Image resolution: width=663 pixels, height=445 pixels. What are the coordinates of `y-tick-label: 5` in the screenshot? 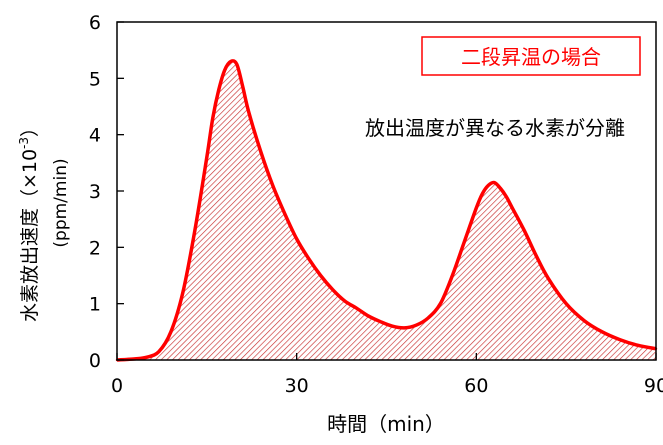 It's located at (95, 79).